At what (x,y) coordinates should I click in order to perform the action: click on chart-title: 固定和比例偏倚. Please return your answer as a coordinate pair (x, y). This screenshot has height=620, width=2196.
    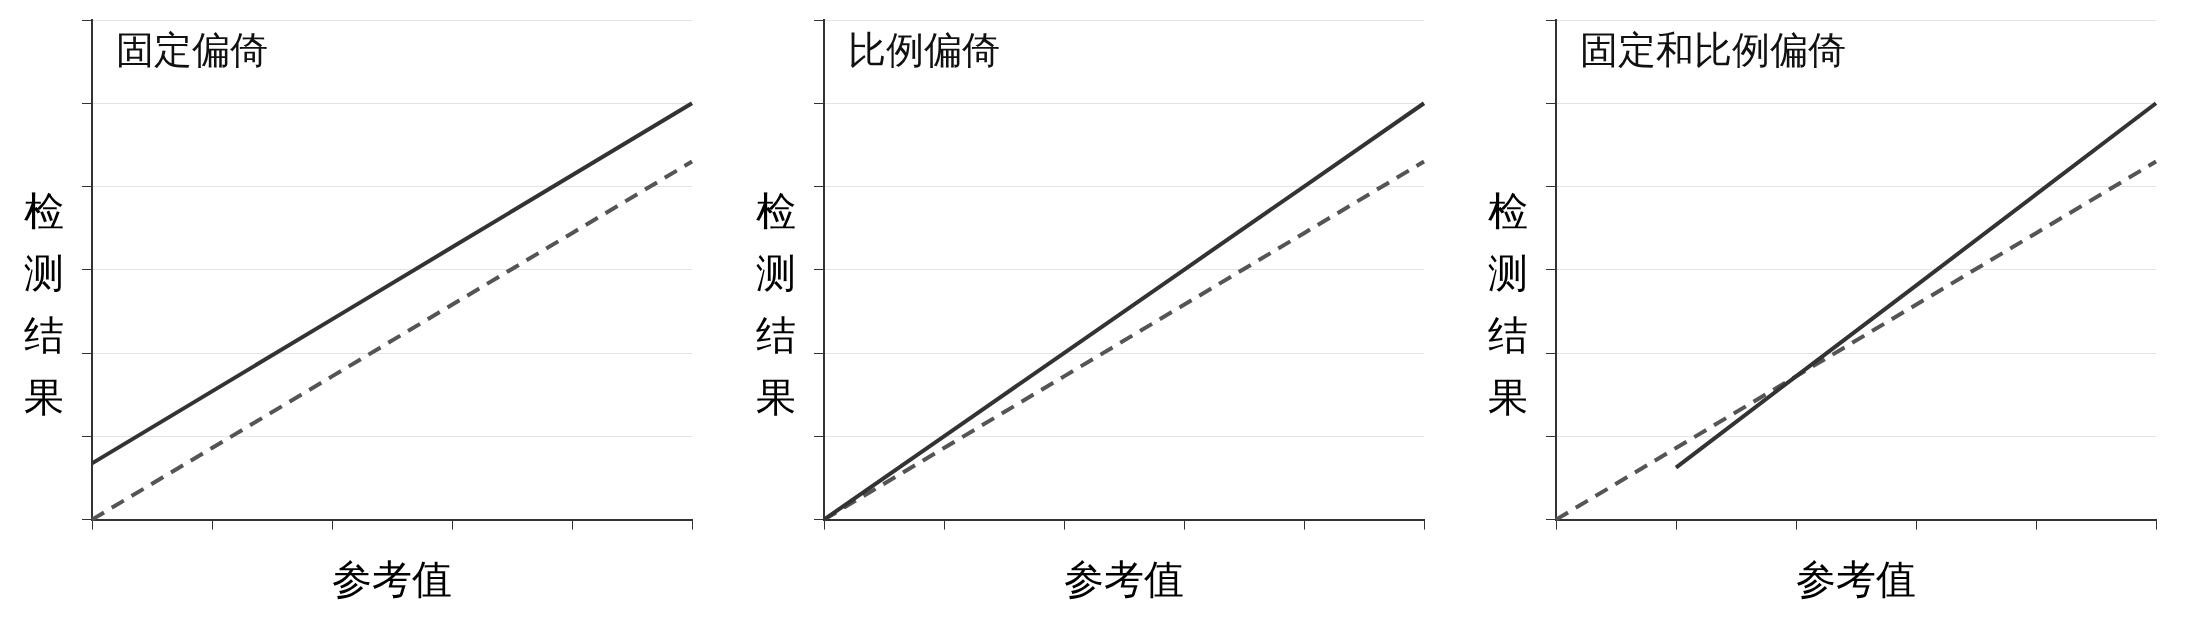
    Looking at the image, I should click on (1713, 49).